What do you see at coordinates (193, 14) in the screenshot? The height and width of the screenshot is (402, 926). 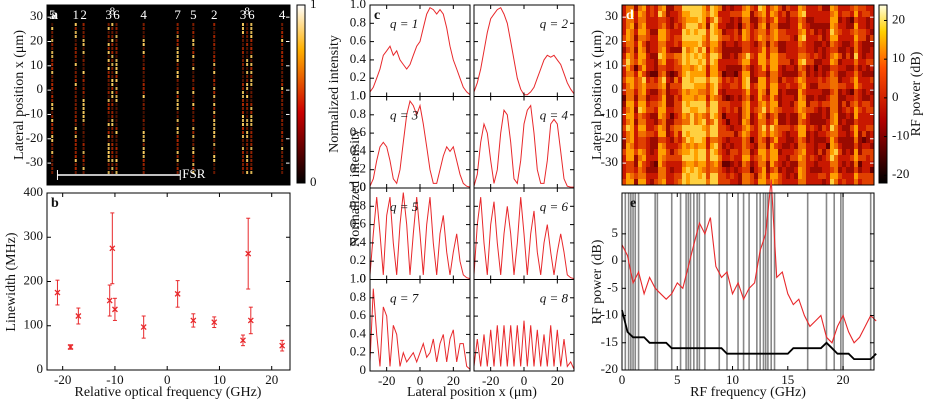 I see `mode-label: 5` at bounding box center [193, 14].